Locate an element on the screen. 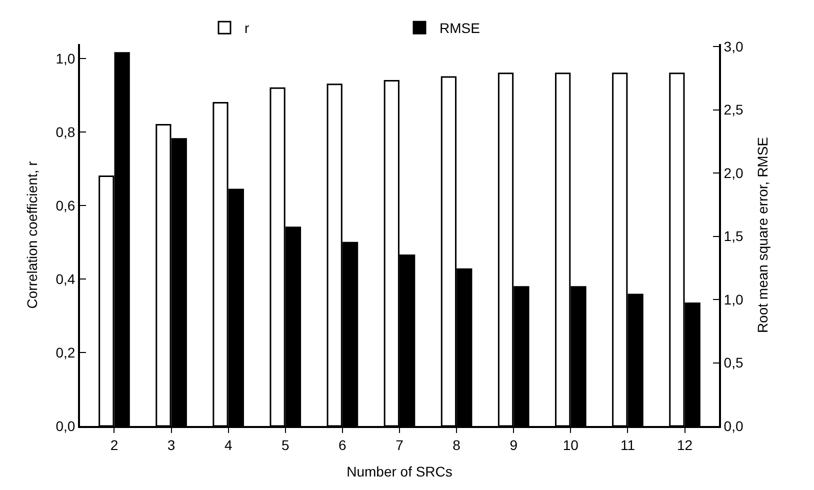 Image resolution: width=814 pixels, height=490 pixels. y-tick-label: 0,6 is located at coordinates (66, 206).